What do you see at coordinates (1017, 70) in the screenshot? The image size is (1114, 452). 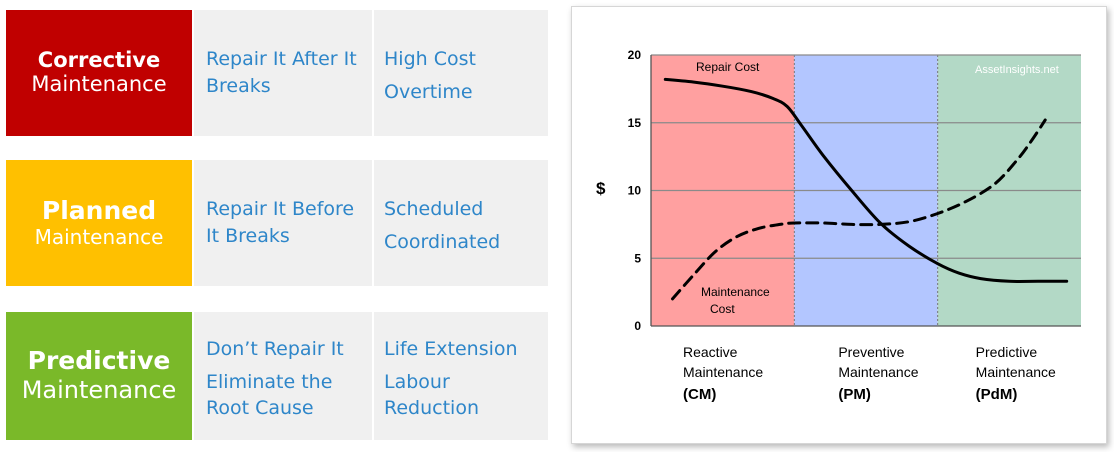 I see `watermark-text: AssetInsights.net` at bounding box center [1017, 70].